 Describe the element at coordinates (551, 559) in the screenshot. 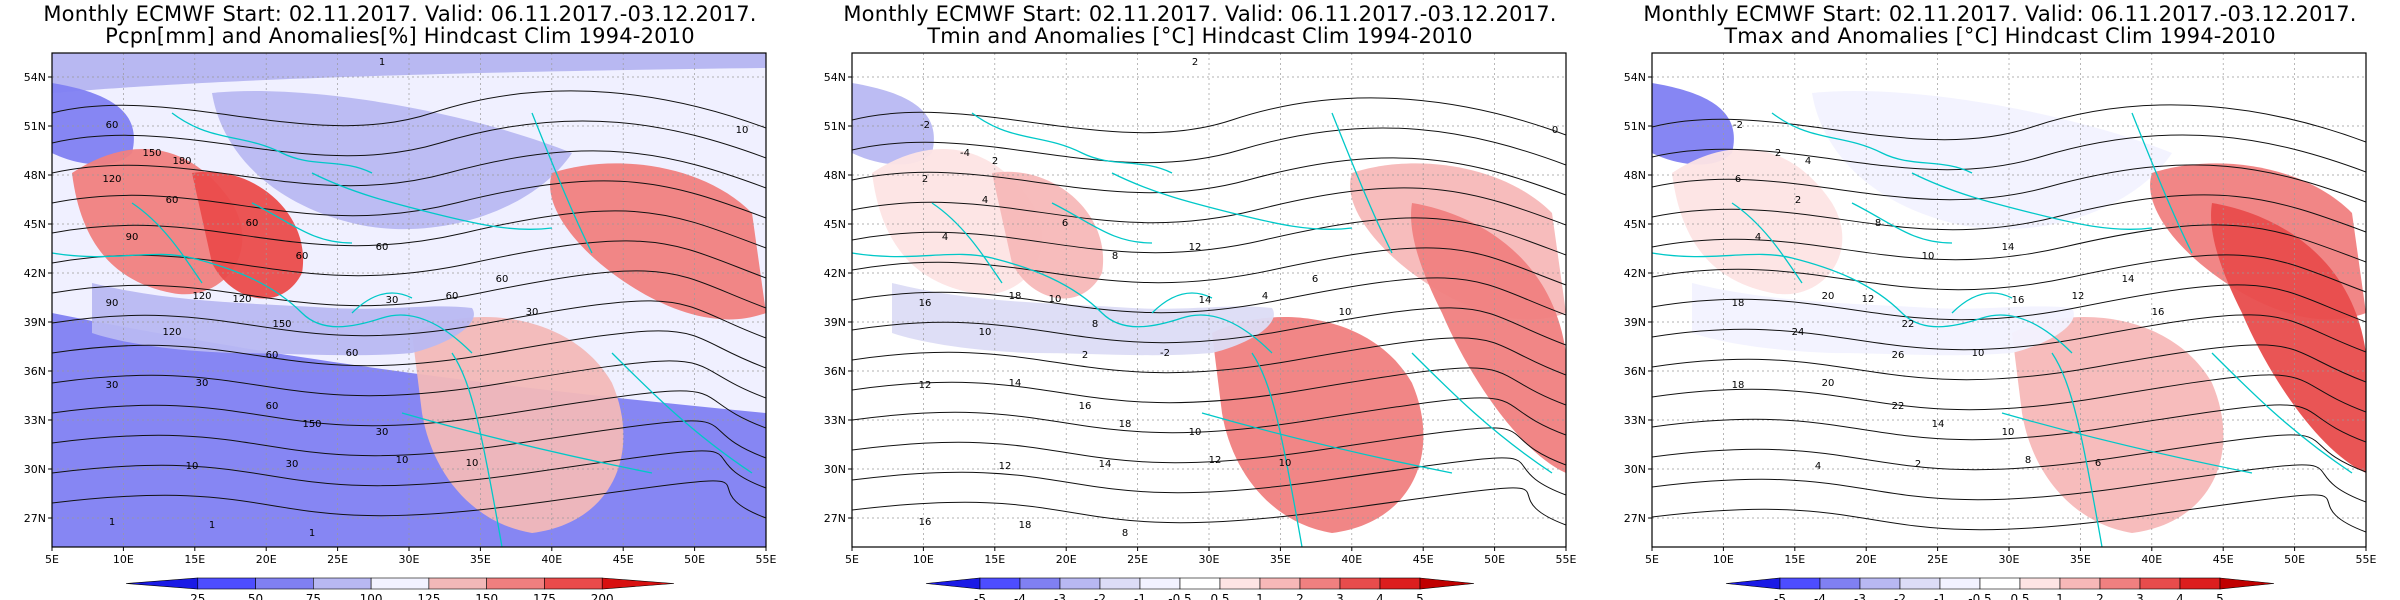

I see `lon-tick-label: 40E` at that location.